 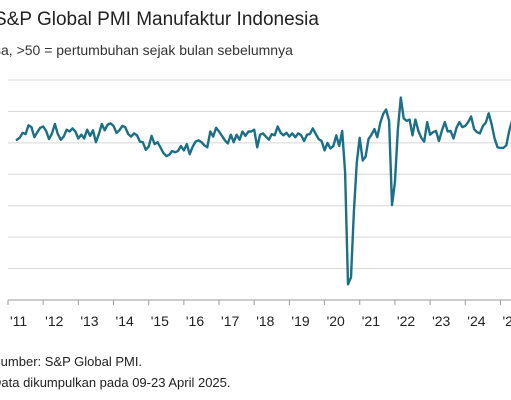 What do you see at coordinates (54, 321) in the screenshot?
I see `x-tick-label: '12` at bounding box center [54, 321].